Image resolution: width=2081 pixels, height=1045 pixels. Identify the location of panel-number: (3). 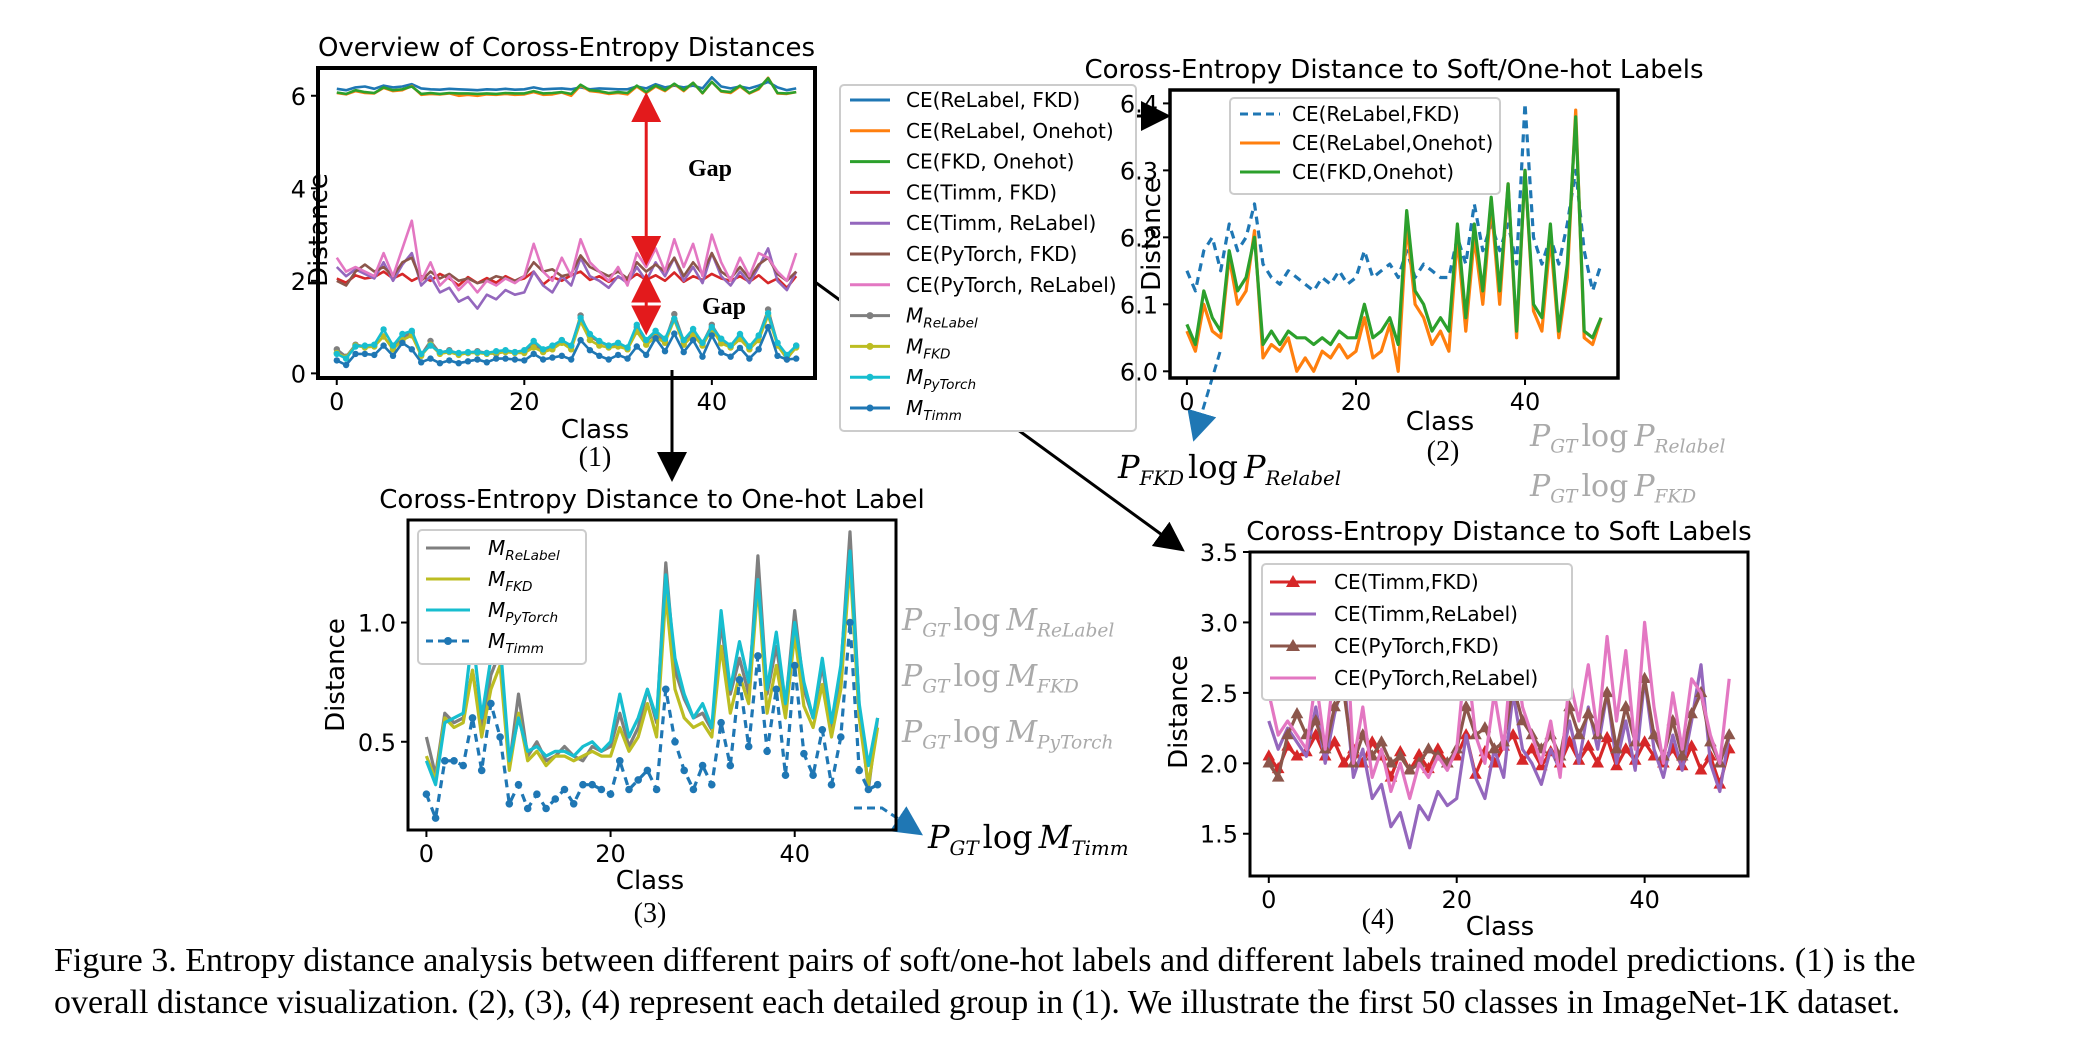
(650, 913).